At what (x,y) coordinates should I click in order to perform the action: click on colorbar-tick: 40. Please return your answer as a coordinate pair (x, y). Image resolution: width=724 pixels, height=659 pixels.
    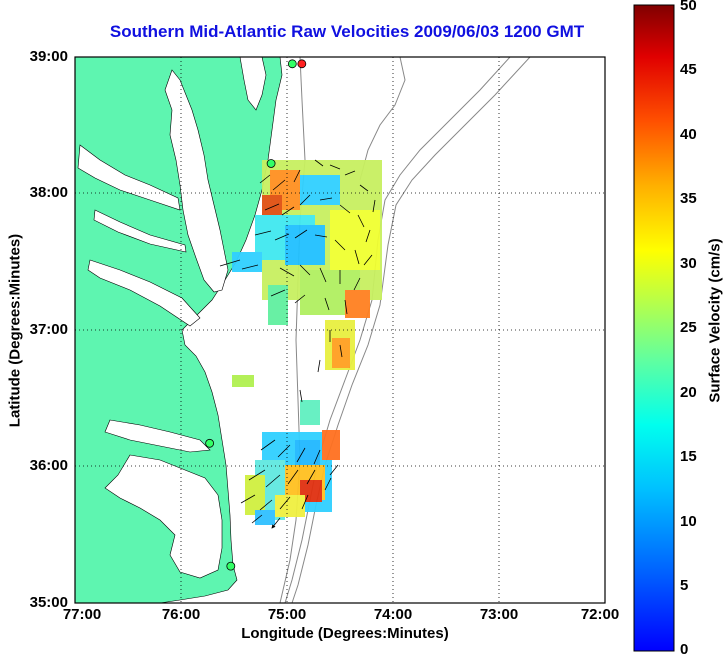
    Looking at the image, I should click on (688, 134).